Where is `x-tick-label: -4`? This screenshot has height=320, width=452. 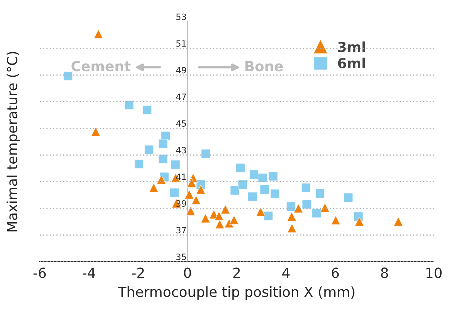
x-tick-label: -4 is located at coordinates (89, 273).